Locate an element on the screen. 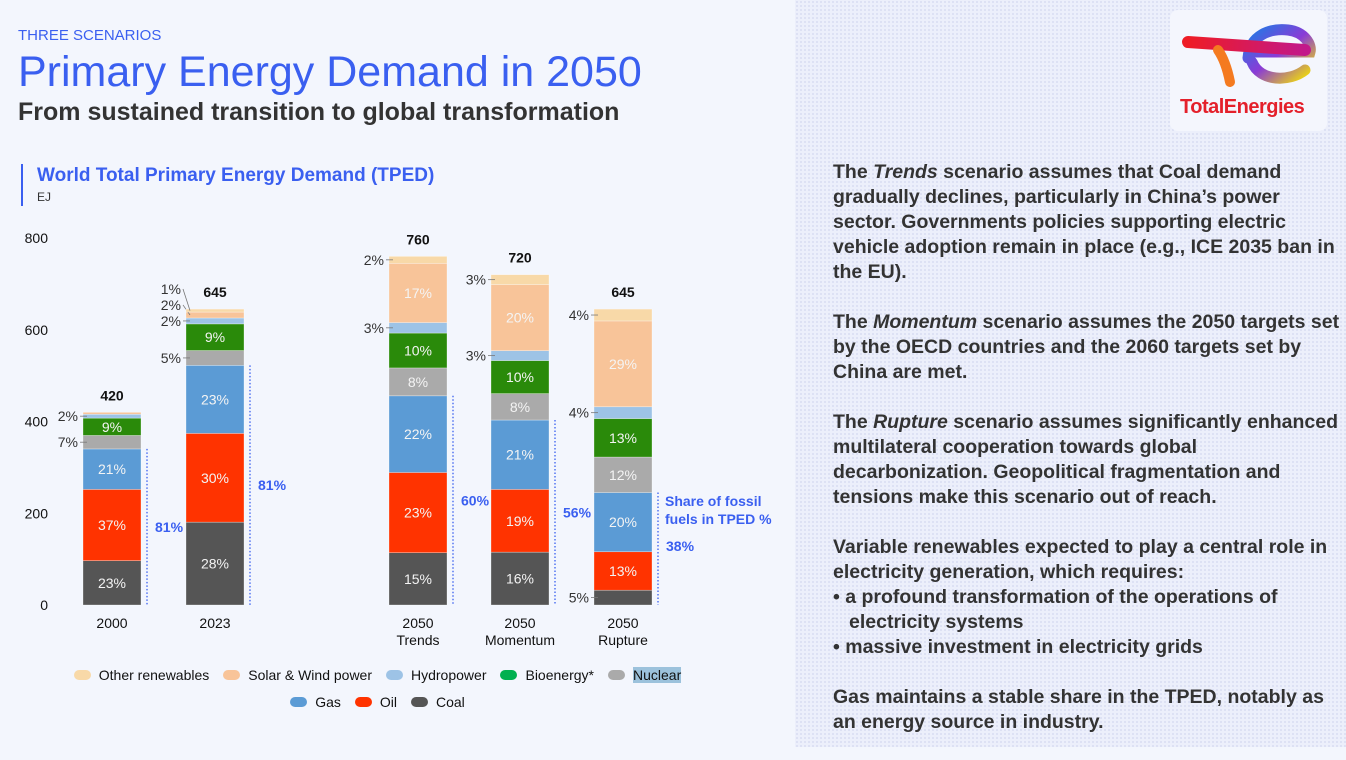  logo-mark-icon is located at coordinates (1249, 55).